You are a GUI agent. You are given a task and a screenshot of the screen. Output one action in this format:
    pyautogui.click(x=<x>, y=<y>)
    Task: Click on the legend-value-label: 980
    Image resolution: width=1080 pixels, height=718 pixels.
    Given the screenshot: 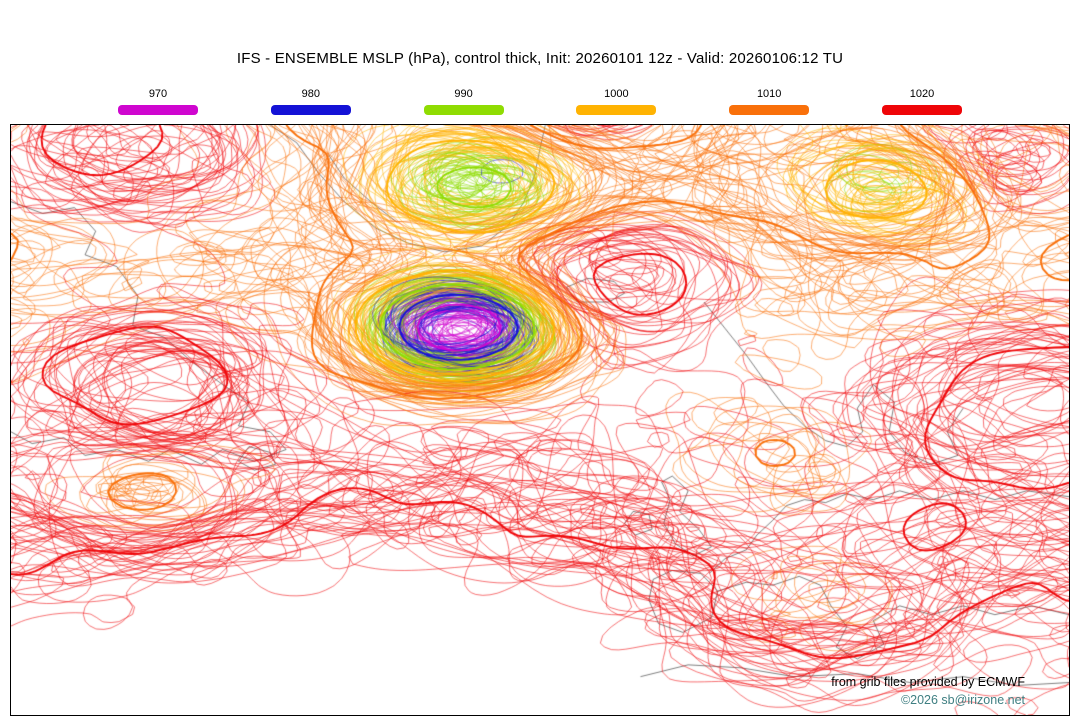 What is the action you would take?
    pyautogui.click(x=310, y=94)
    